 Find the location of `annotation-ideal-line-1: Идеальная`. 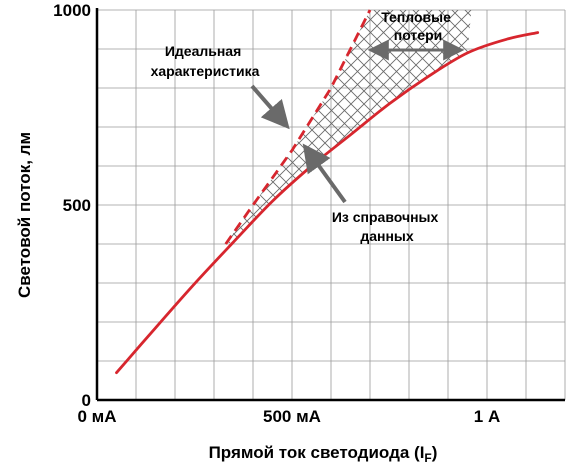

annotation-ideal-line-1: Идеальная is located at coordinates (203, 51).